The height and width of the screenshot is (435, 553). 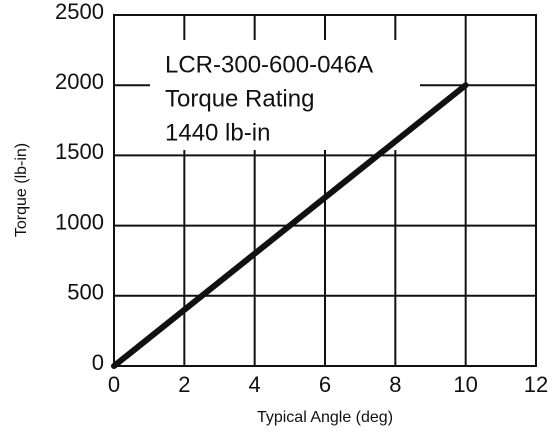 What do you see at coordinates (114, 384) in the screenshot?
I see `x-tick-label: 0` at bounding box center [114, 384].